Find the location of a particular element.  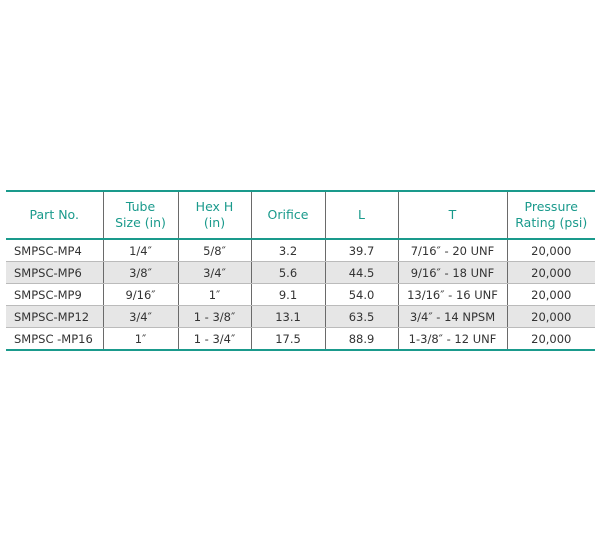

header-line: T is located at coordinates (452, 214).